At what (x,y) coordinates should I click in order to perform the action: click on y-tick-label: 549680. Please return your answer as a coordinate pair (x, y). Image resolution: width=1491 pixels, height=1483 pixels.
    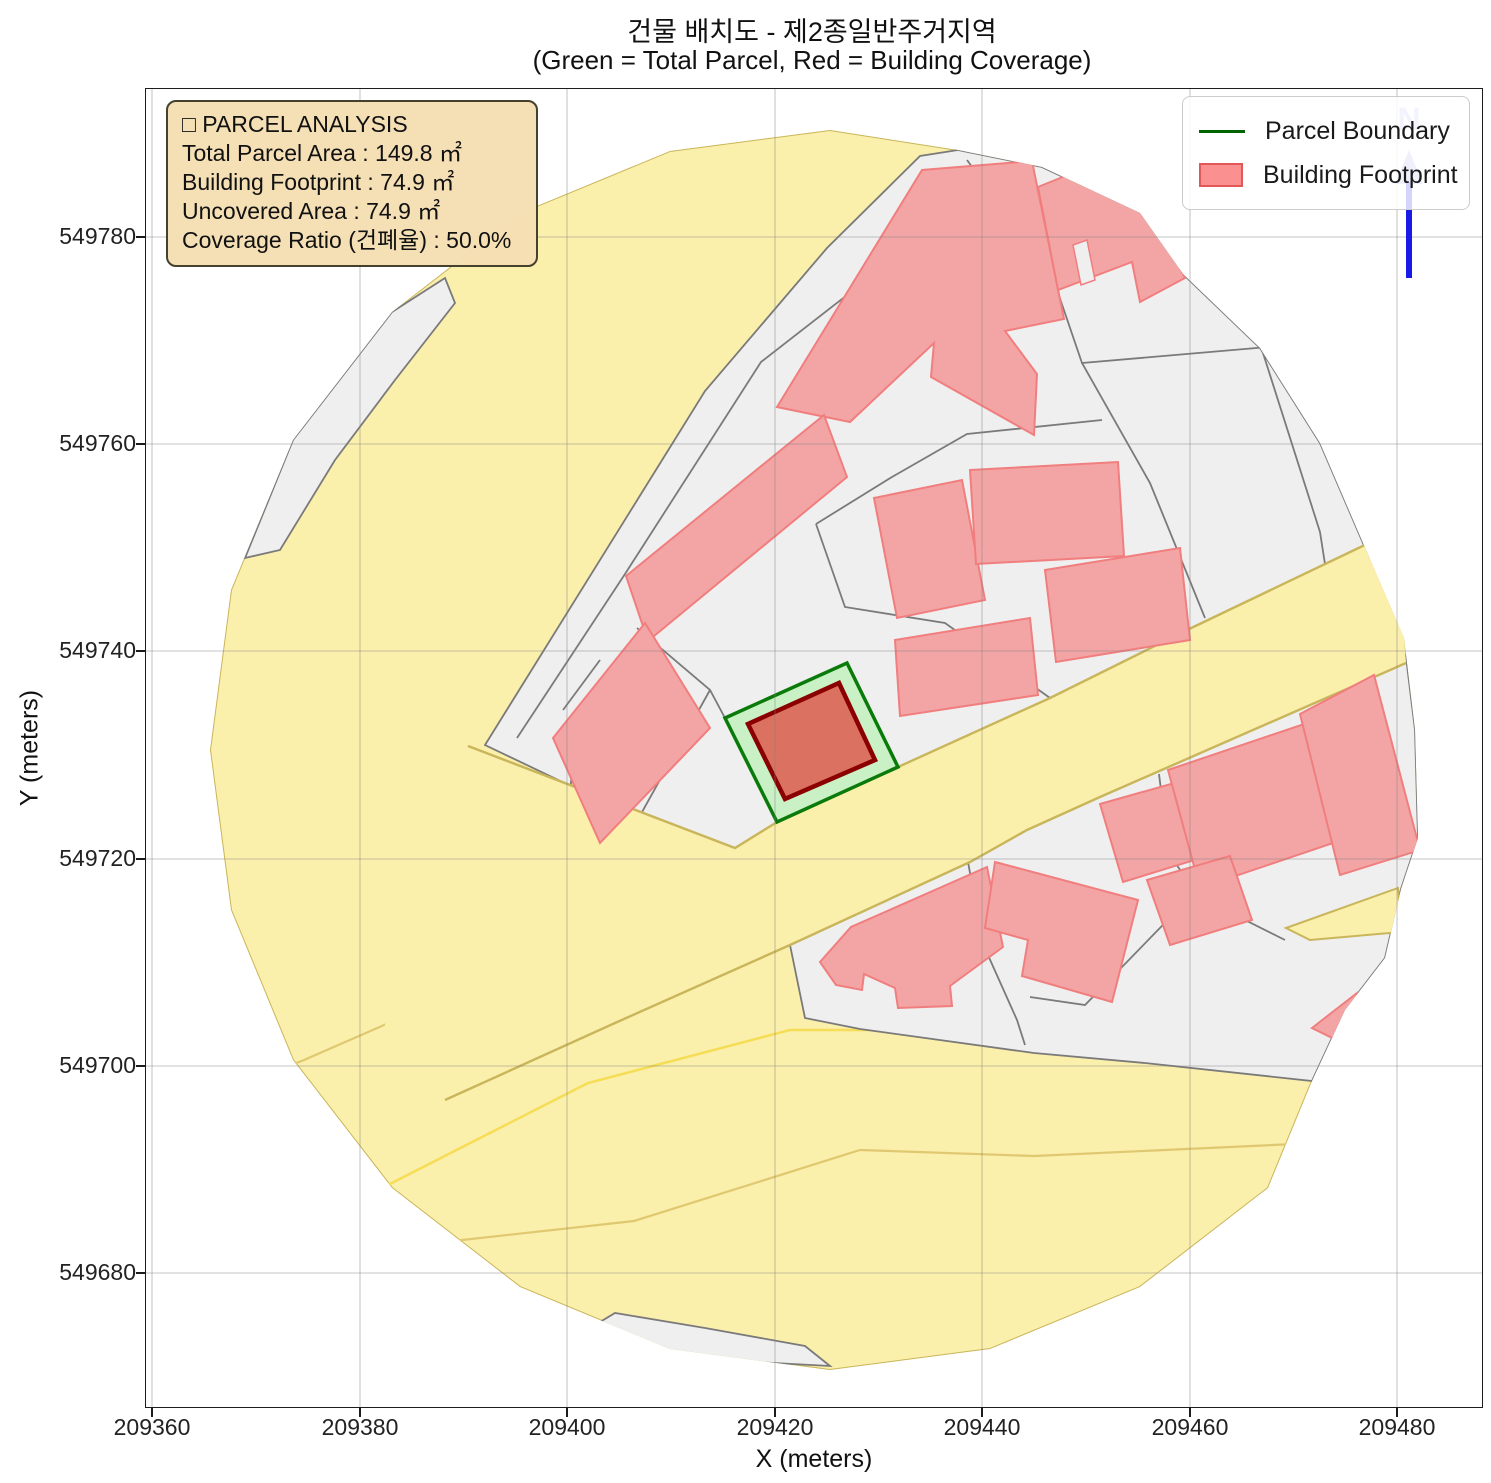
    Looking at the image, I should click on (97, 1272).